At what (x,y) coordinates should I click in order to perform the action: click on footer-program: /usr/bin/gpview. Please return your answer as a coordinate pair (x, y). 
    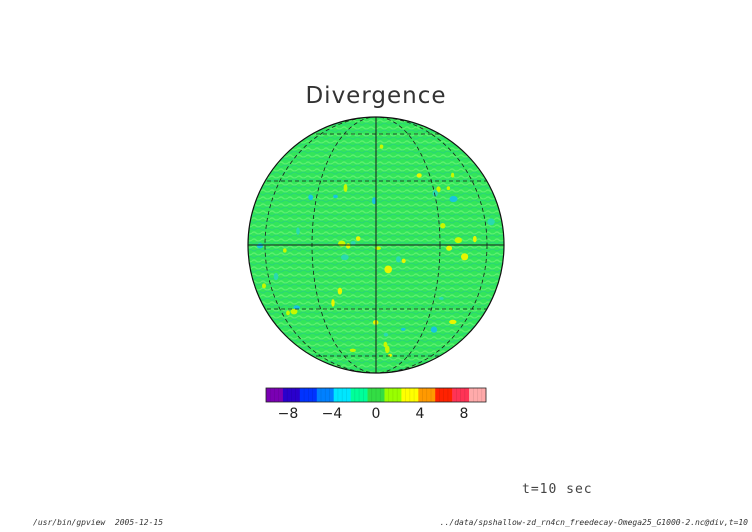
    Looking at the image, I should click on (69, 522).